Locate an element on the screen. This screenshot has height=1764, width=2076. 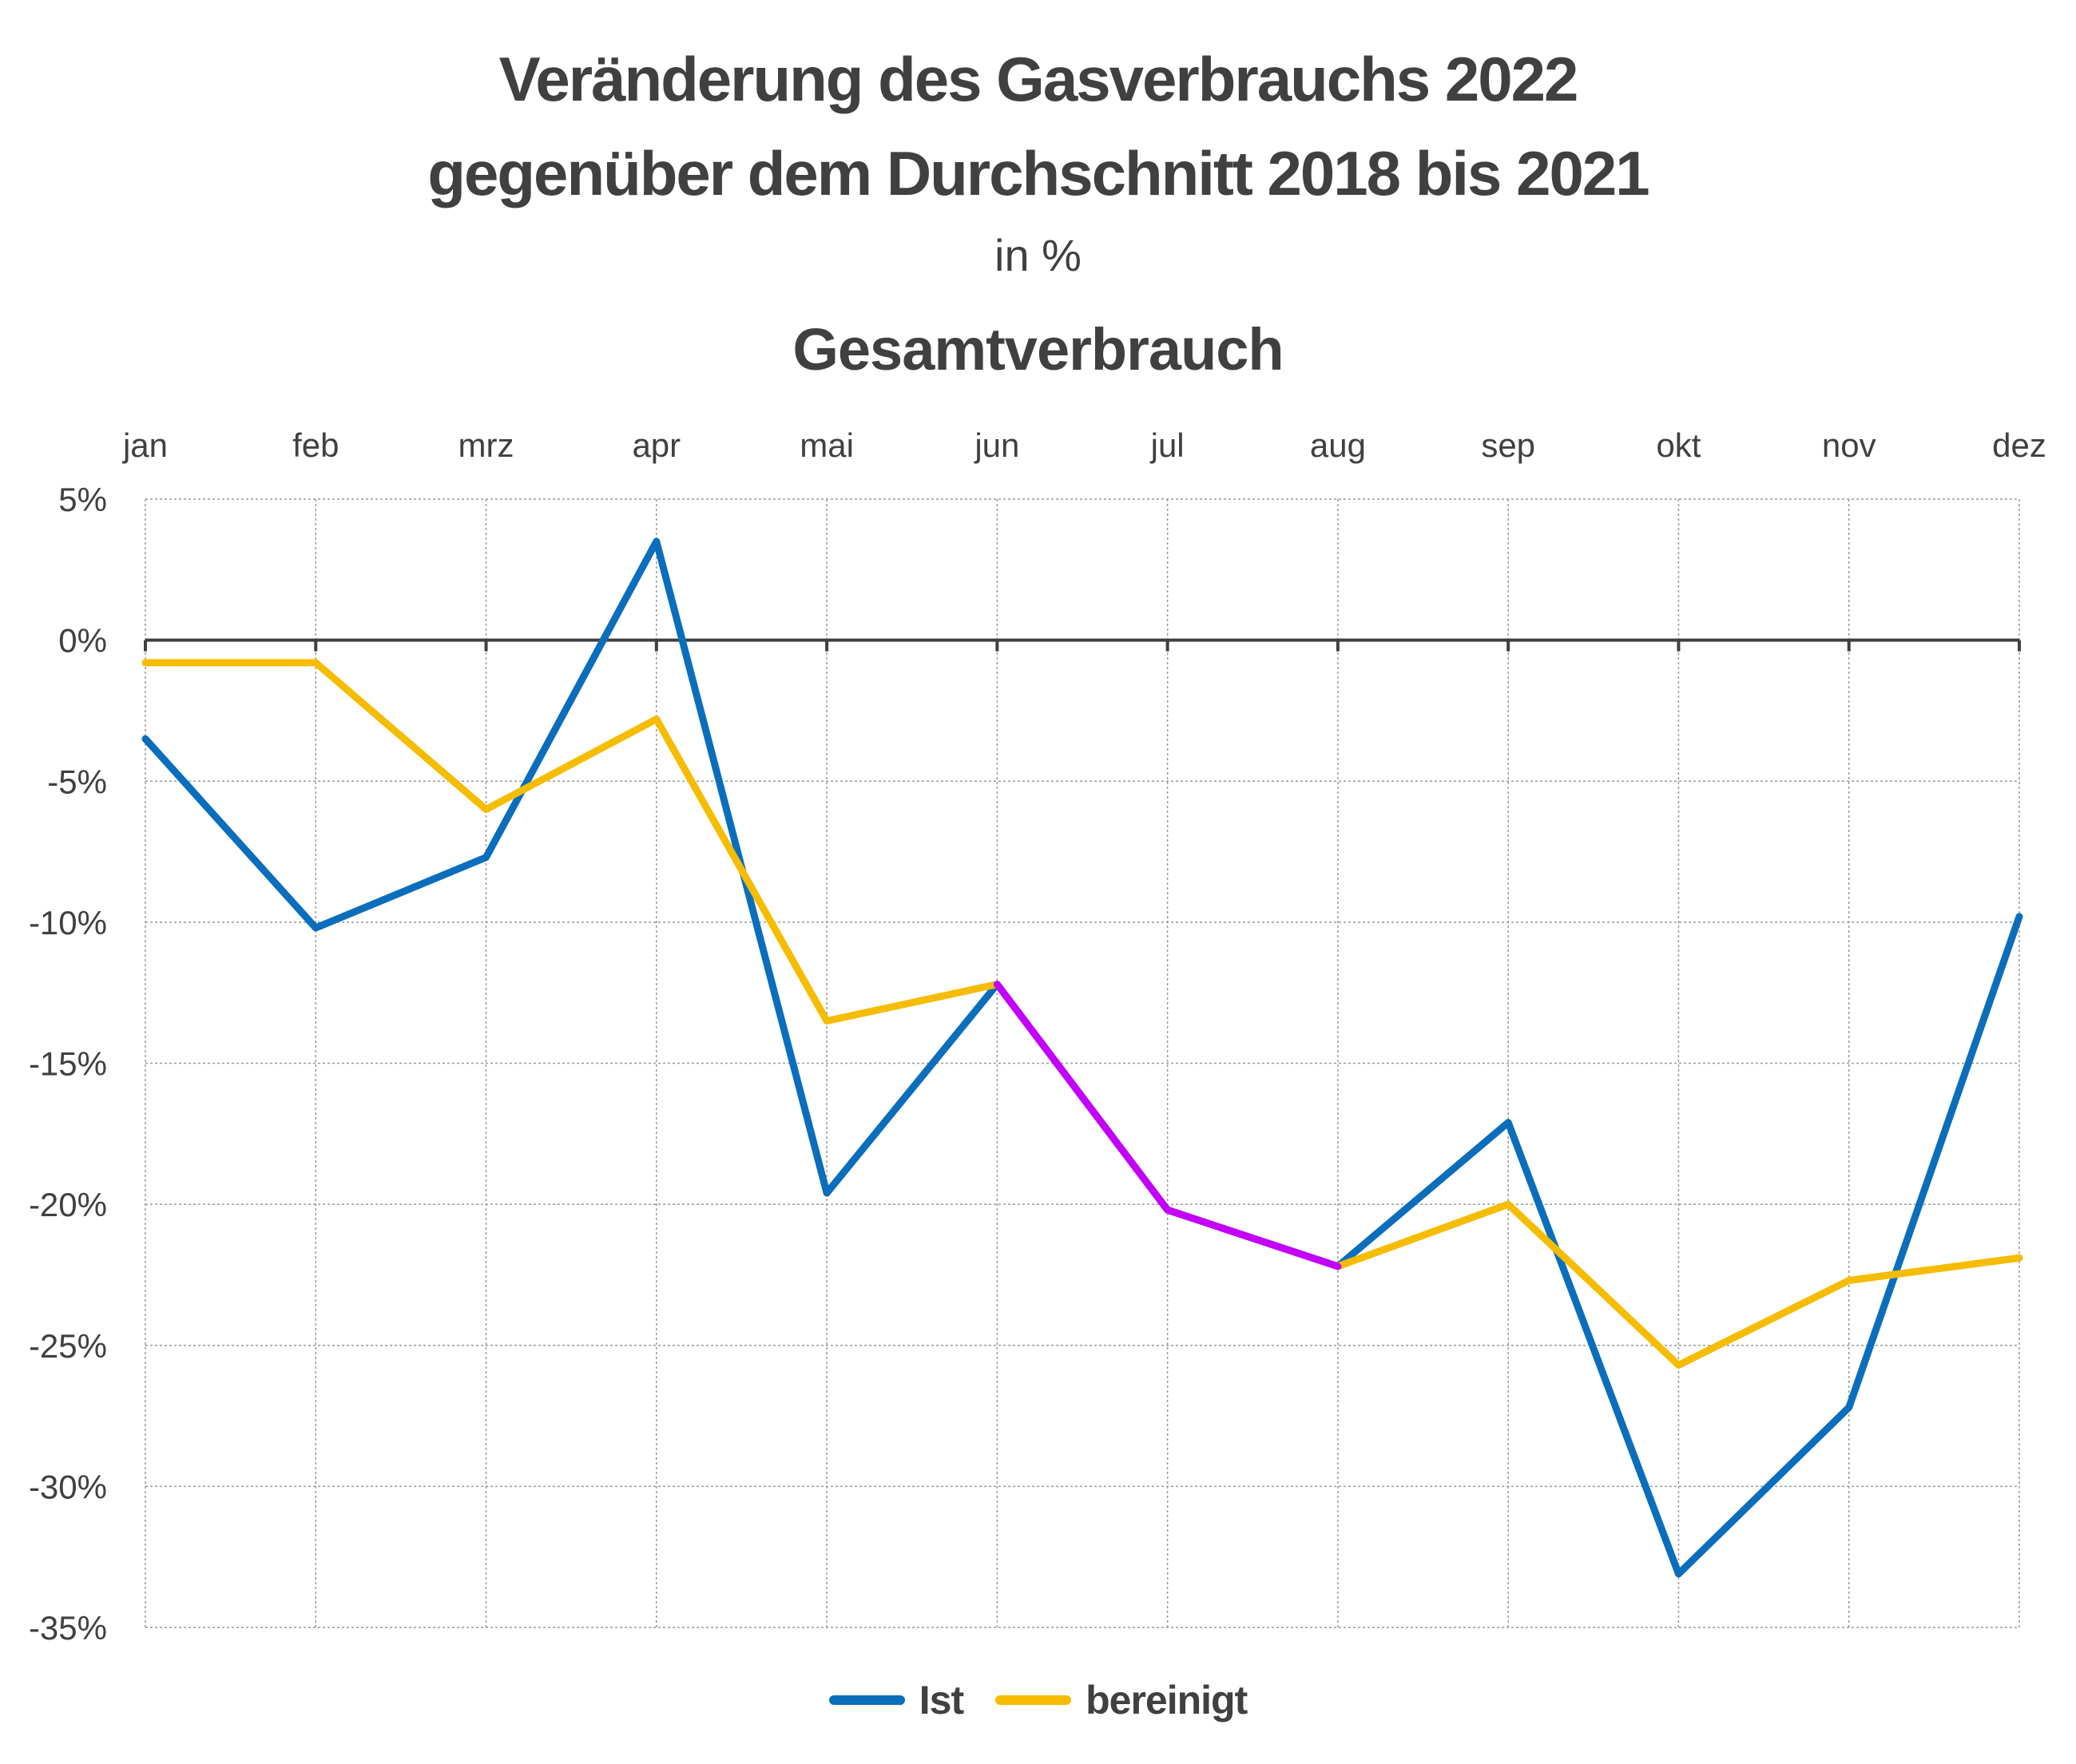
x-tick-label-mrz: mrz is located at coordinates (486, 445).